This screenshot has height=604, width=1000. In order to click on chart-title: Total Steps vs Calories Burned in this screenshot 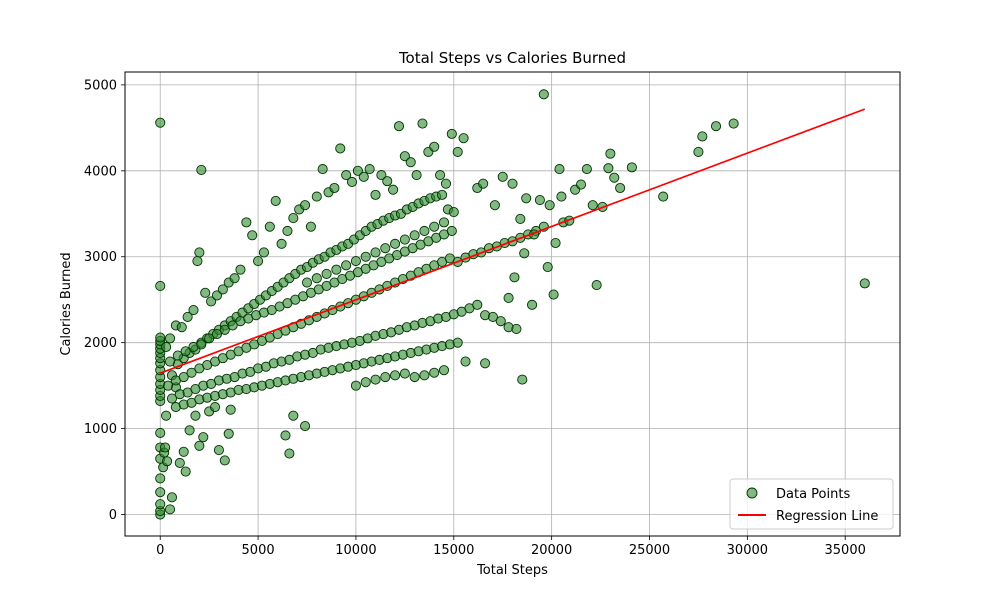, I will do `click(512, 58)`.